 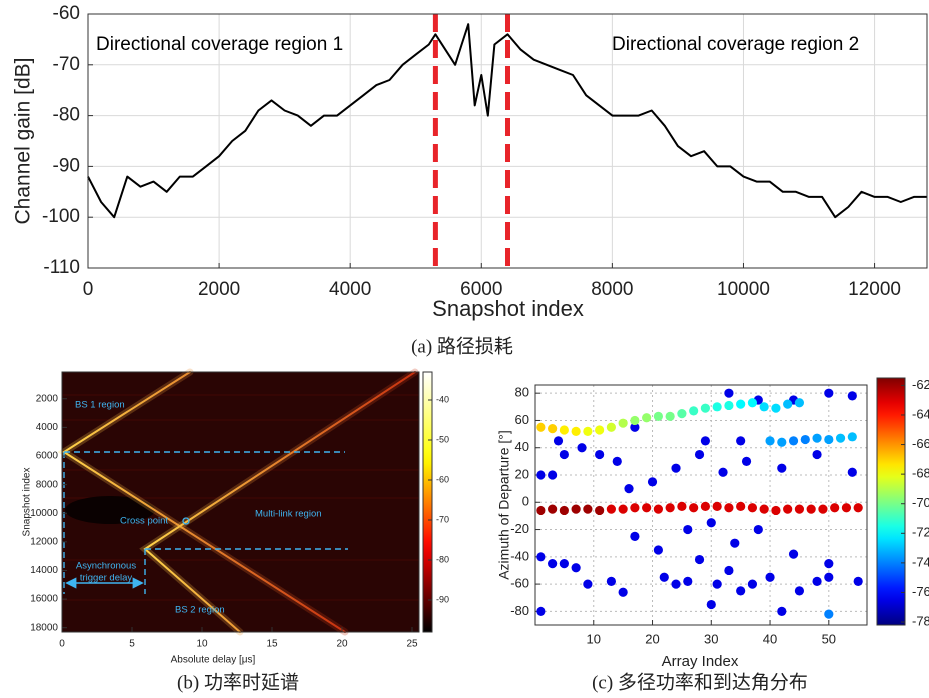 I want to click on colorbar, so click(x=891, y=501).